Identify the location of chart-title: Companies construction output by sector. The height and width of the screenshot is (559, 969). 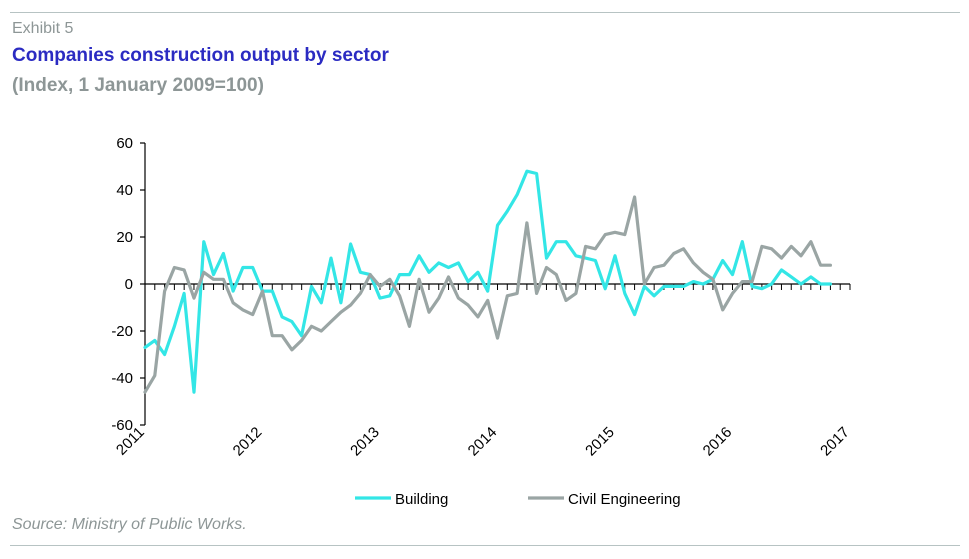
(200, 55).